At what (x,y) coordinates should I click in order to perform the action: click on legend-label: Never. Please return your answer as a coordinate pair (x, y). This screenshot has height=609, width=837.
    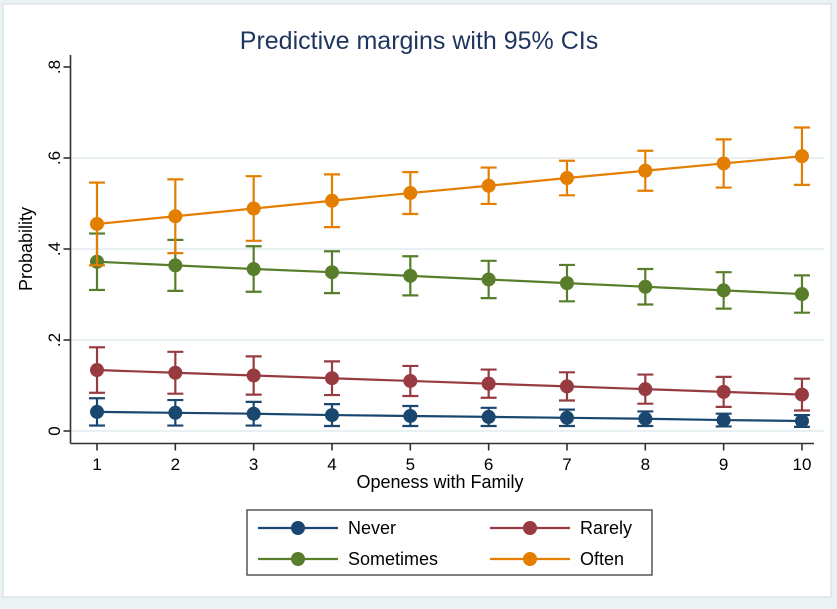
    Looking at the image, I should click on (372, 528).